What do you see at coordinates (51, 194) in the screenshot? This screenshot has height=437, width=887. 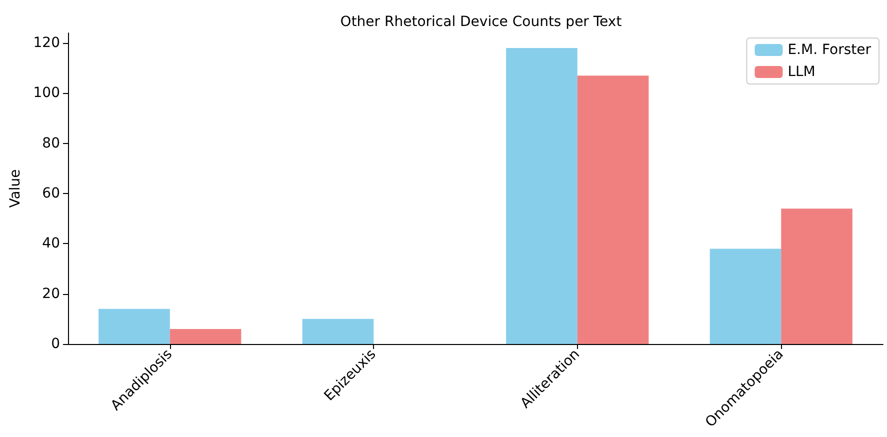 I see `y-tick-label: 60` at bounding box center [51, 194].